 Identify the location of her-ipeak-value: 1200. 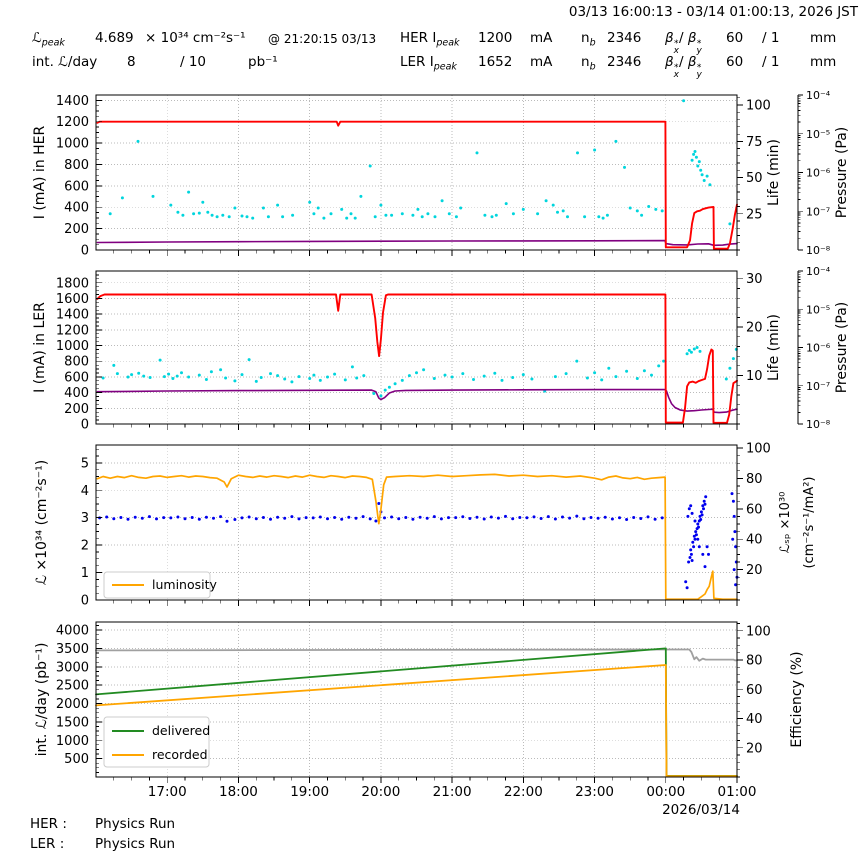
(495, 38).